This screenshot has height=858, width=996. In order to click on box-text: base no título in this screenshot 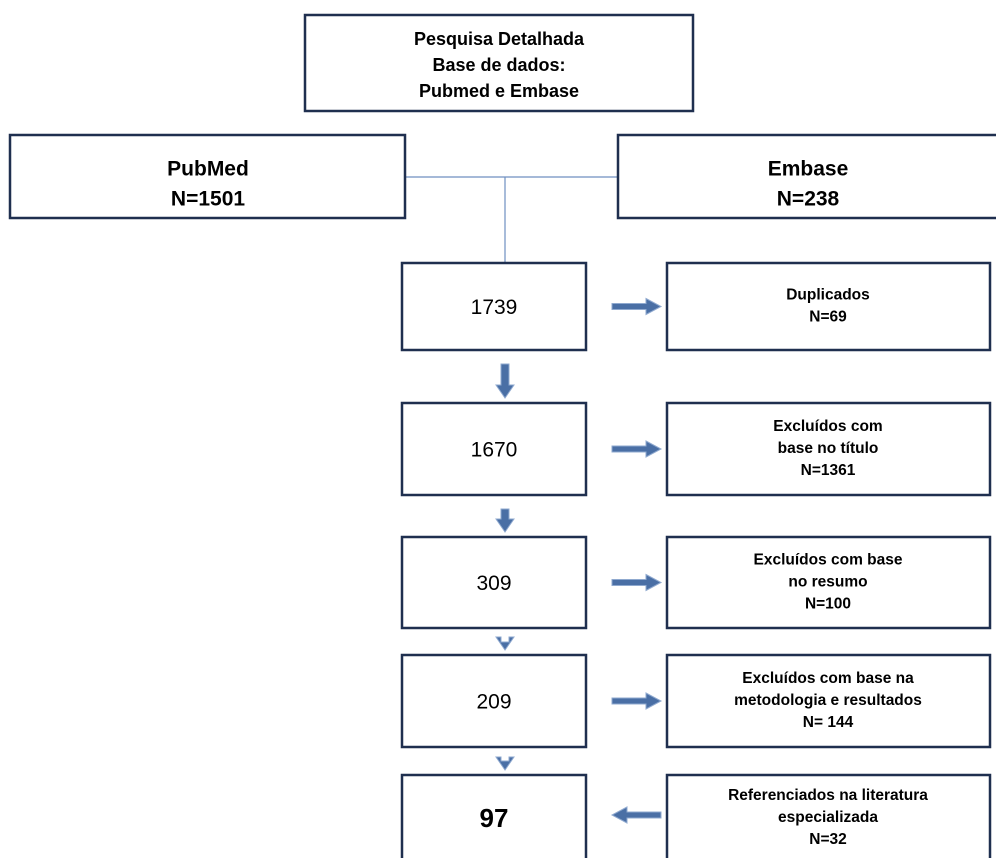, I will do `click(828, 448)`.